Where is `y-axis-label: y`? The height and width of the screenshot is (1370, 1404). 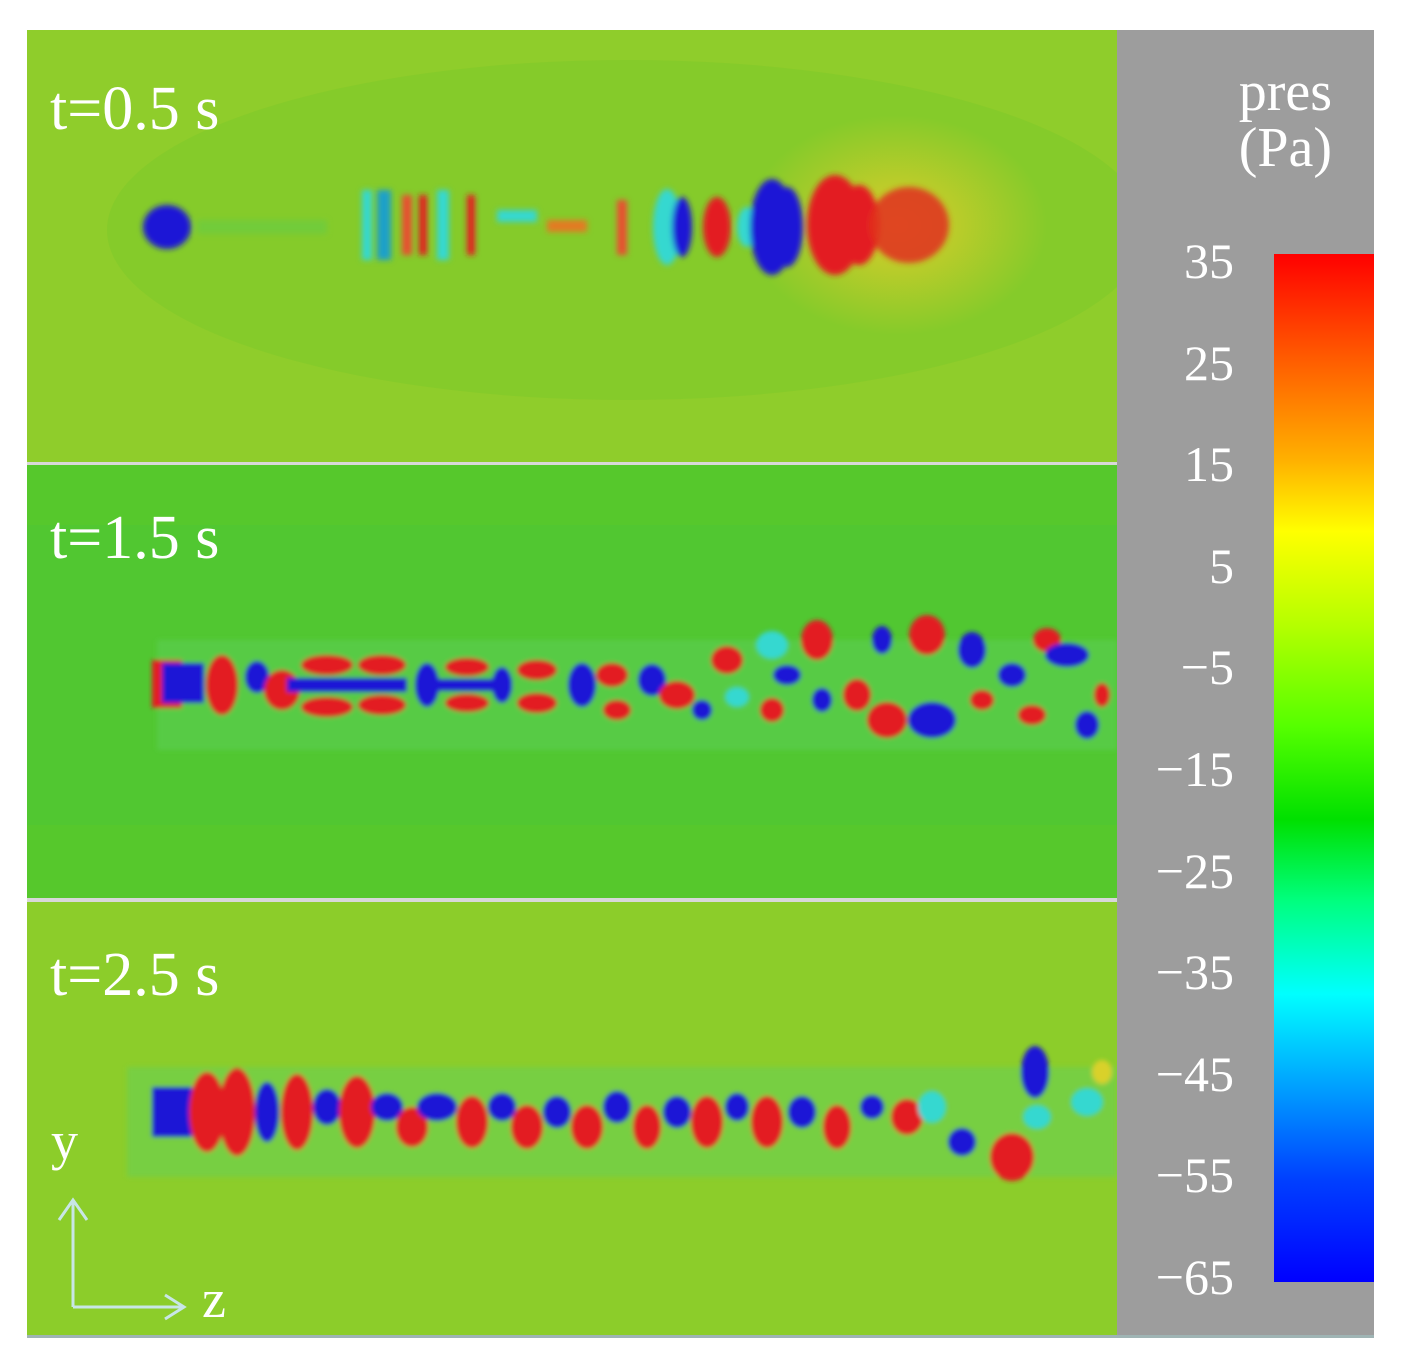 y-axis-label: y is located at coordinates (64, 1141).